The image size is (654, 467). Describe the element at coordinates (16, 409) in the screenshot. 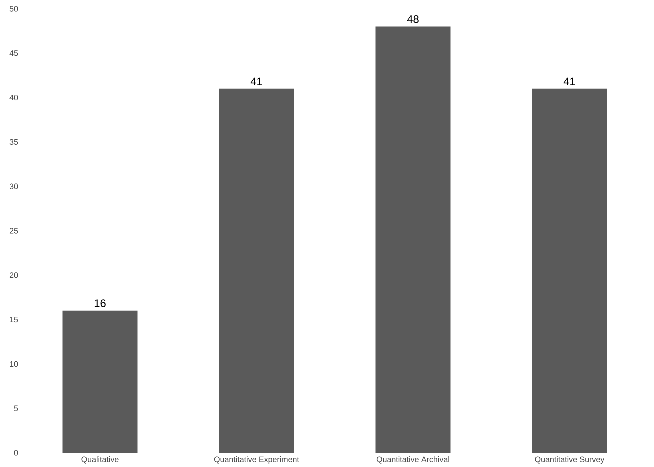

I see `y-tick-label: 5` at that location.